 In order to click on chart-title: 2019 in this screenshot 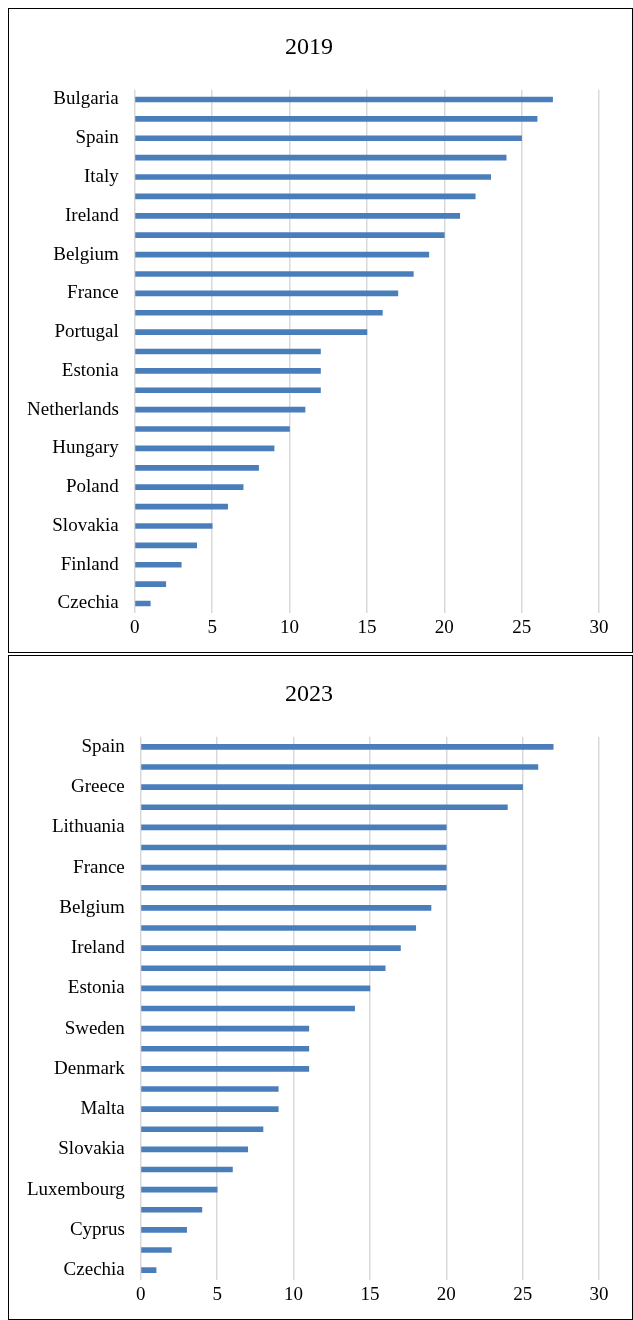, I will do `click(309, 45)`.